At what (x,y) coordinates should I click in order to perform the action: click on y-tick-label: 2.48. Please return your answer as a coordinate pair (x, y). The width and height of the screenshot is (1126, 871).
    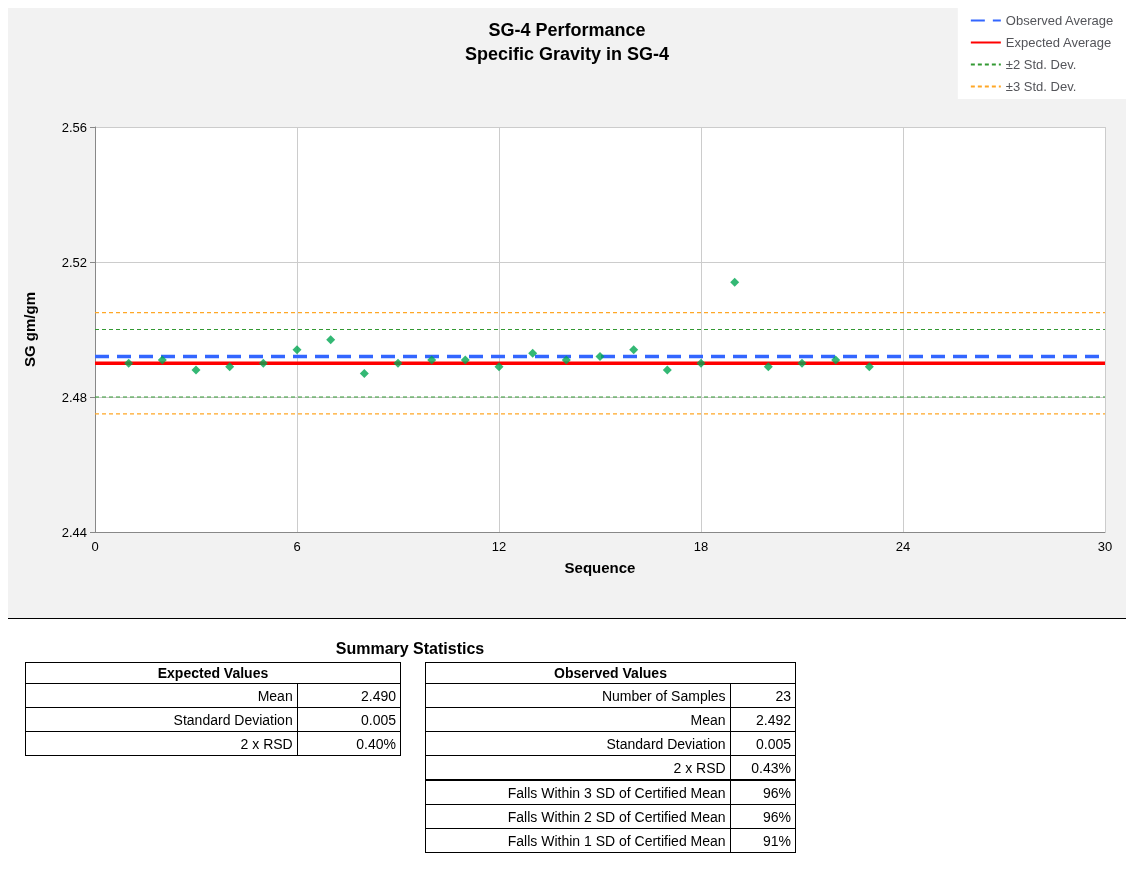
    Looking at the image, I should click on (74, 397).